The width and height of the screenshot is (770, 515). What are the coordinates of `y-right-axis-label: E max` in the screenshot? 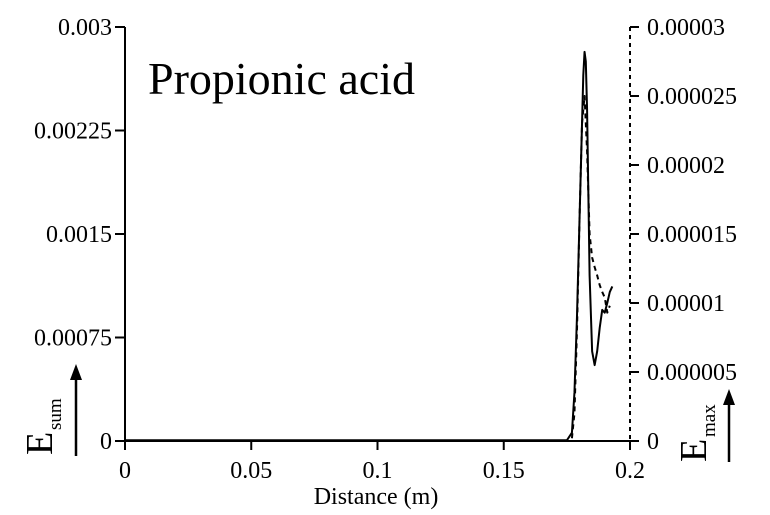 It's located at (696, 433).